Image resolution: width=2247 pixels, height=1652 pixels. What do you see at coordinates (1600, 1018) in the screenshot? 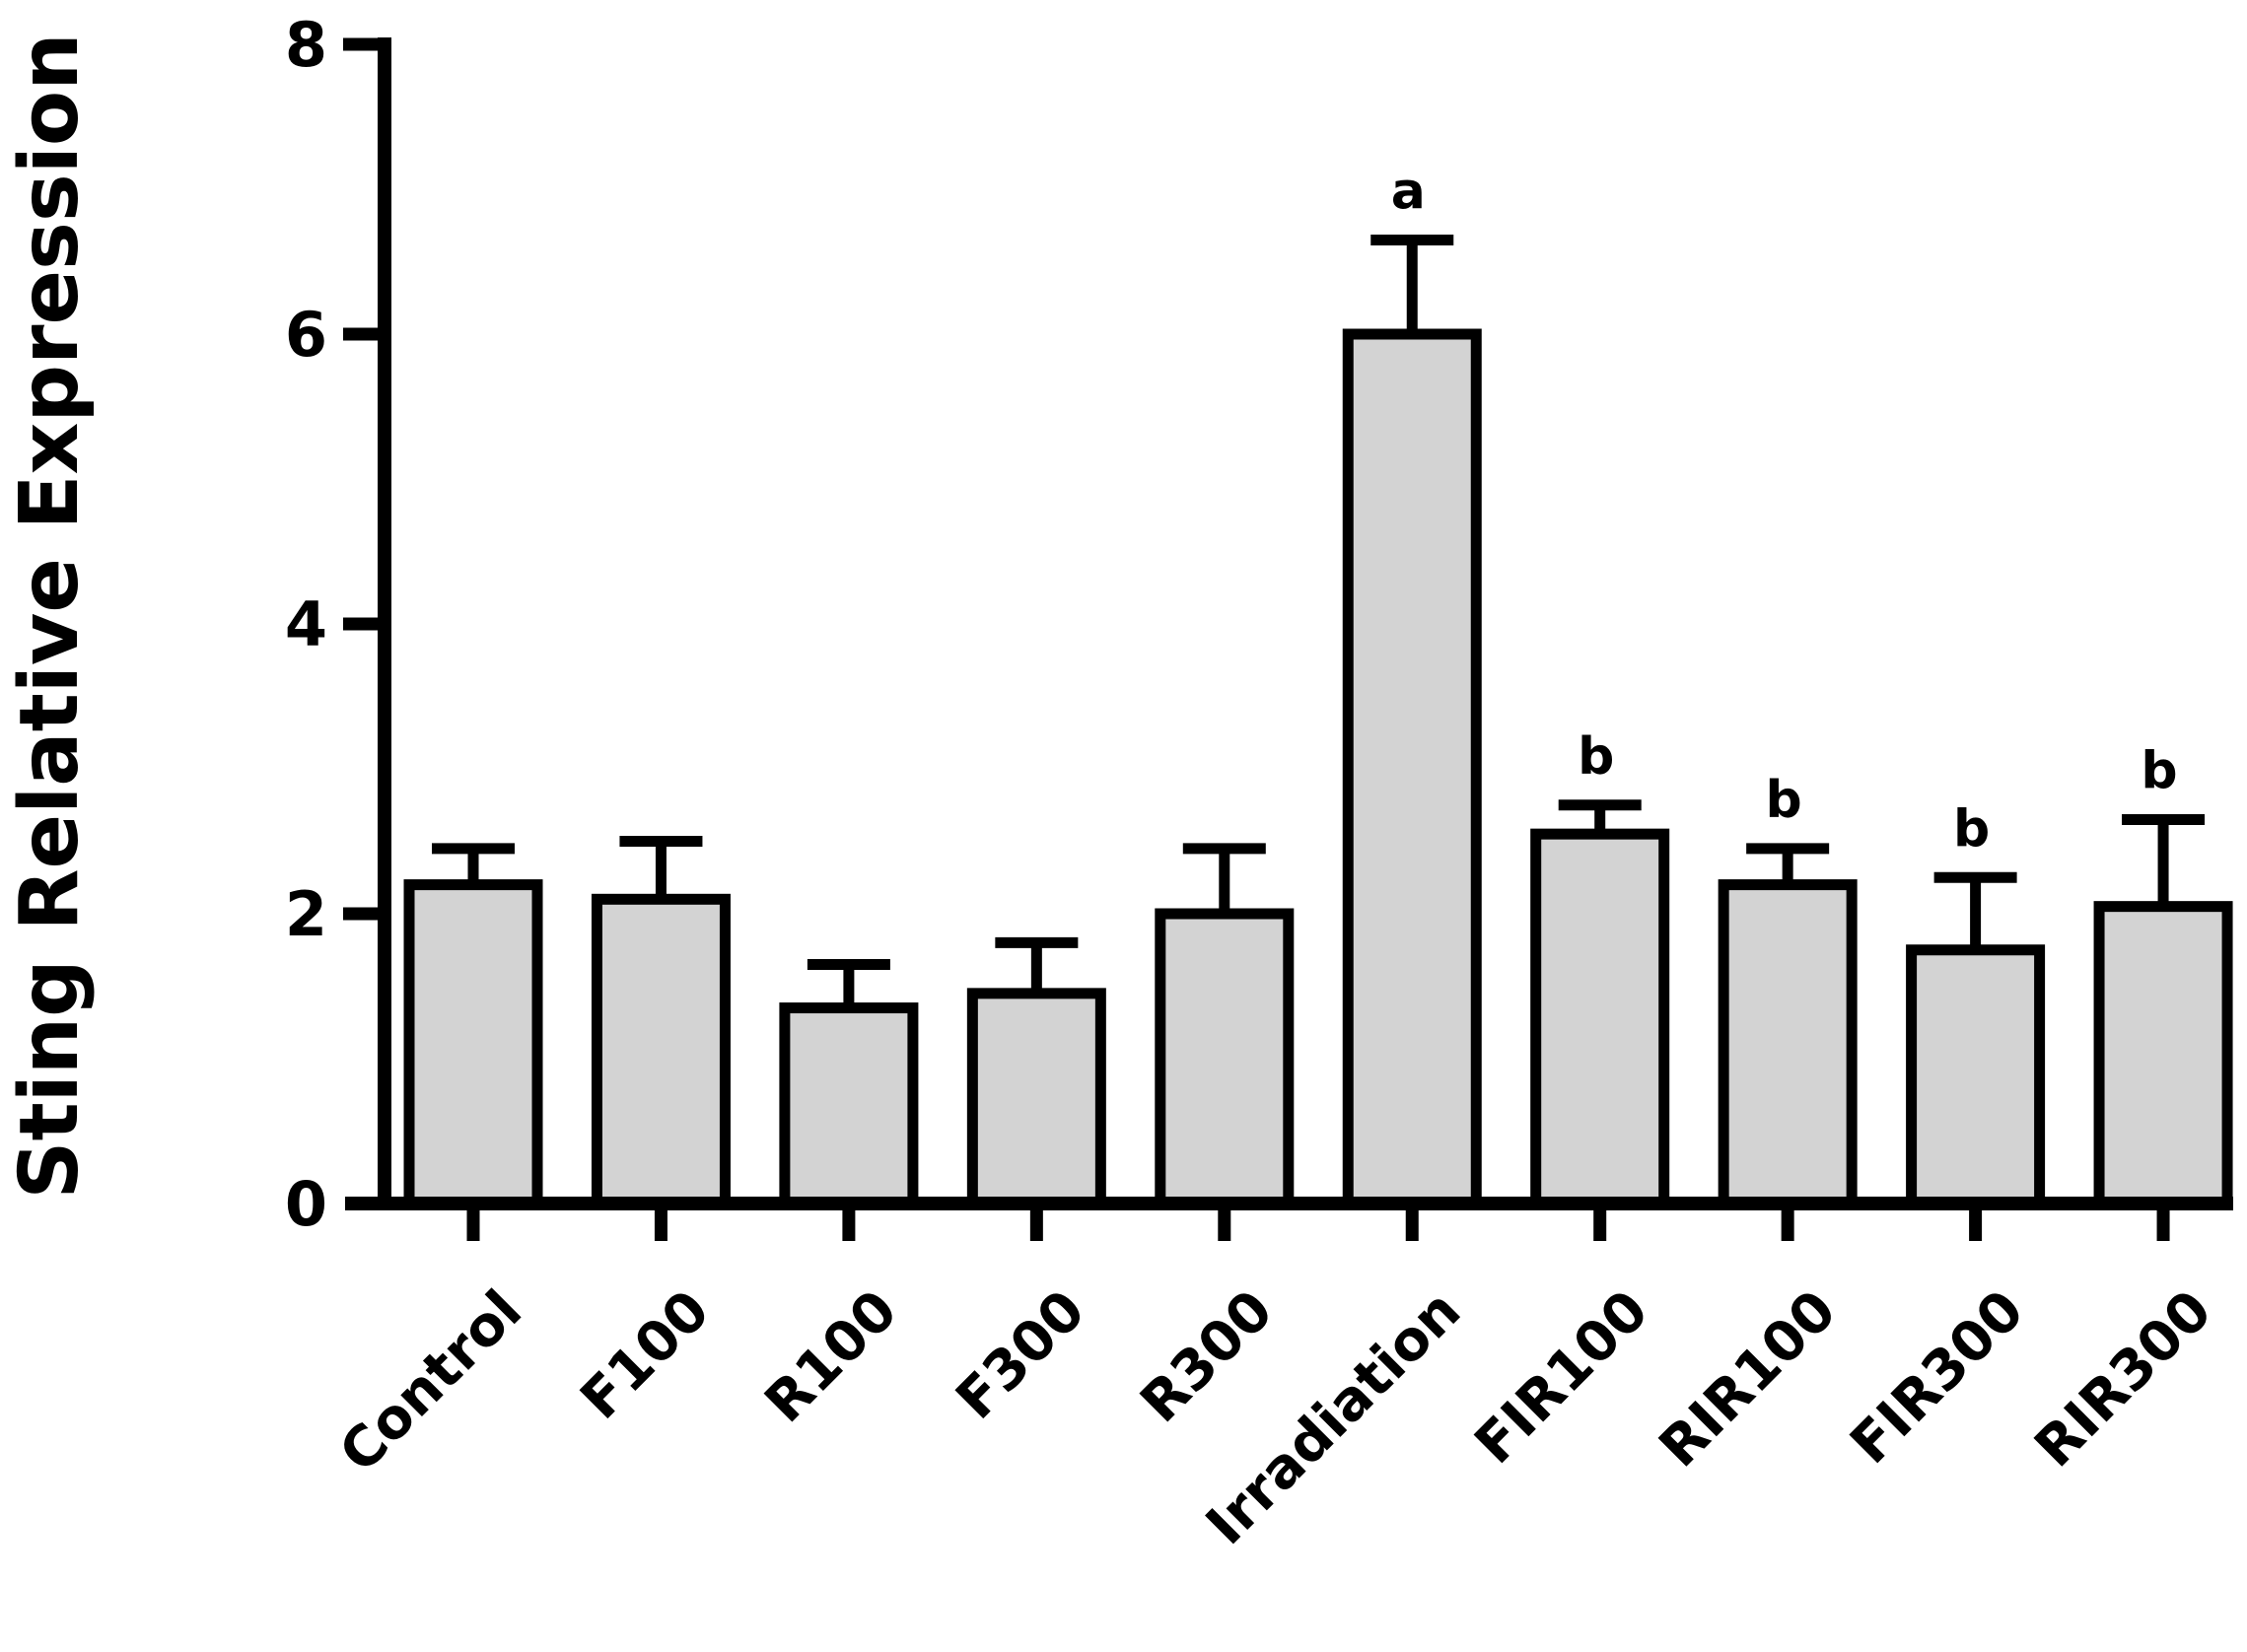
I see `bar-fir100` at bounding box center [1600, 1018].